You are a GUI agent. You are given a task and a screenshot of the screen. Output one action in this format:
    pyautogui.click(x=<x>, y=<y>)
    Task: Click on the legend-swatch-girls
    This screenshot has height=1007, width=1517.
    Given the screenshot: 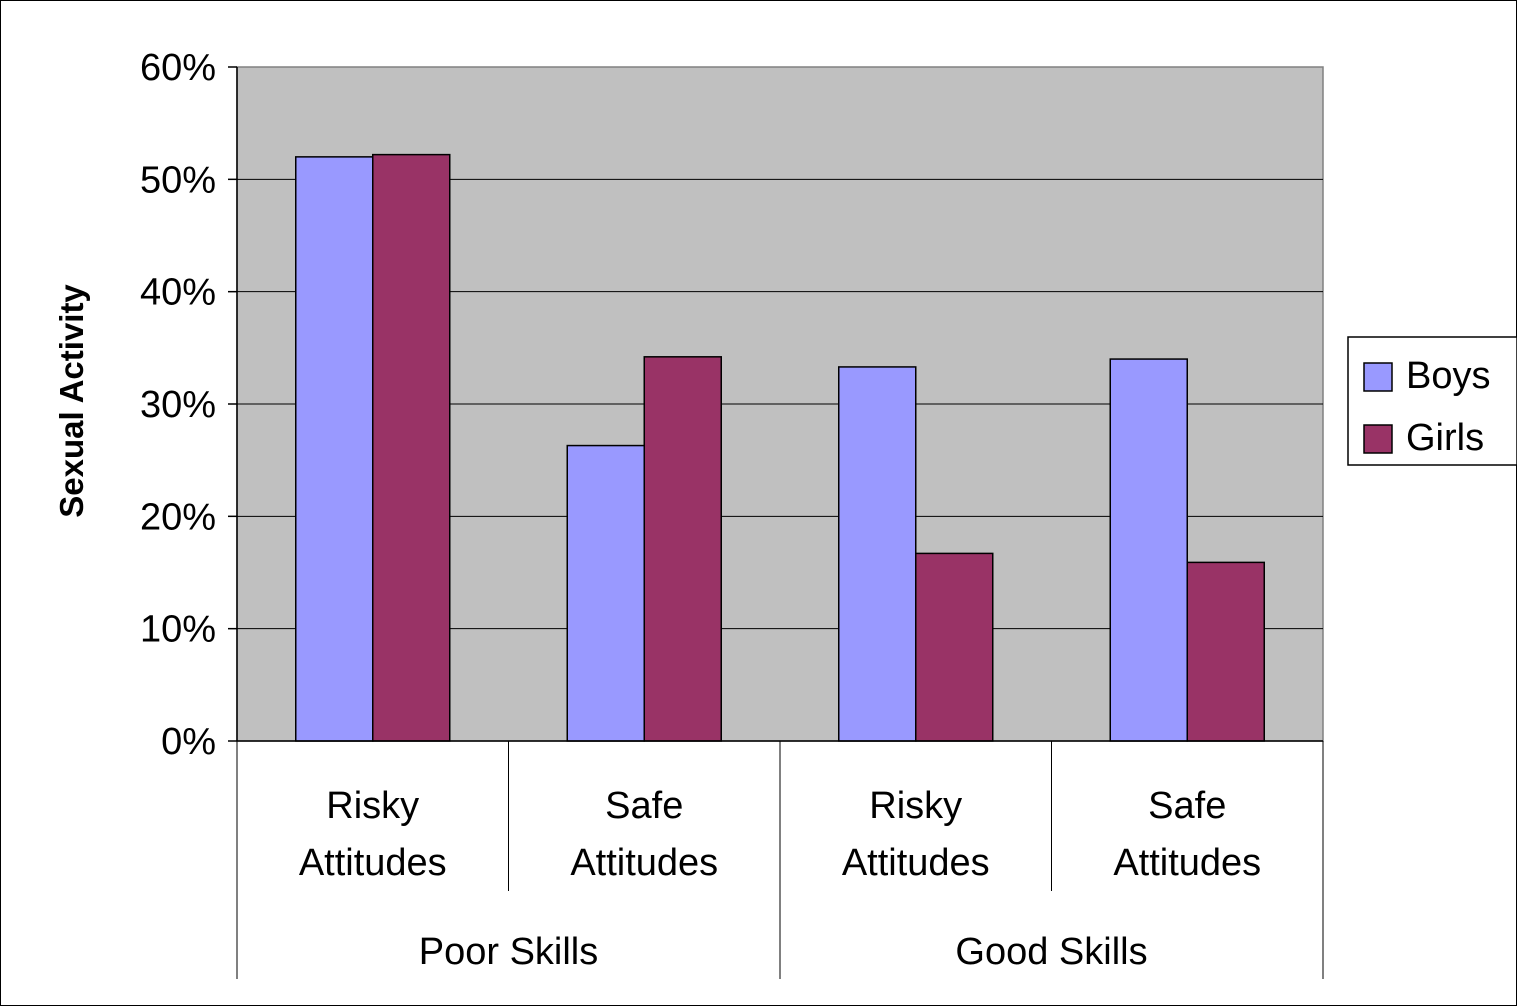 What is the action you would take?
    pyautogui.click(x=1378, y=439)
    